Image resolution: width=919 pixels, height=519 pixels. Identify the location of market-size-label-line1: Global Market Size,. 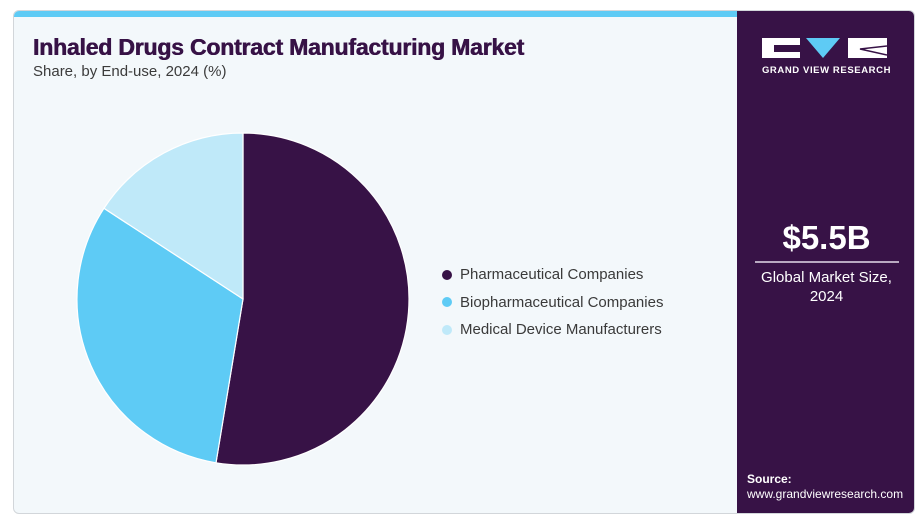
(826, 277).